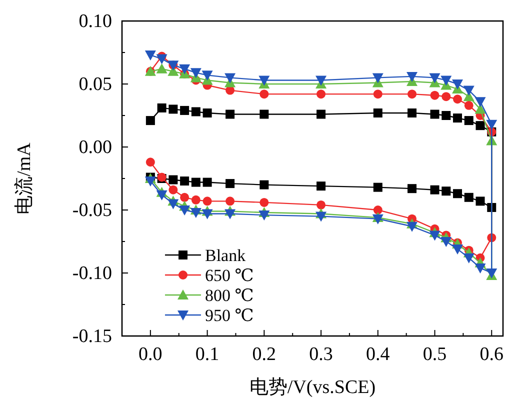 The width and height of the screenshot is (505, 405). What do you see at coordinates (434, 354) in the screenshot?
I see `x-tick-label: 0.5` at bounding box center [434, 354].